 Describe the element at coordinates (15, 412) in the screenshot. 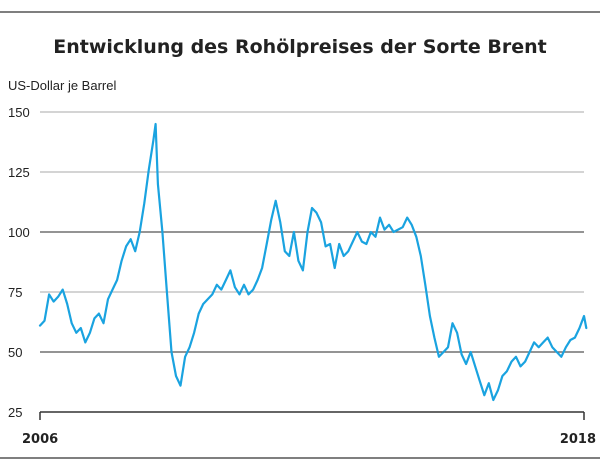

I see `y-tick-label-25: 25` at that location.